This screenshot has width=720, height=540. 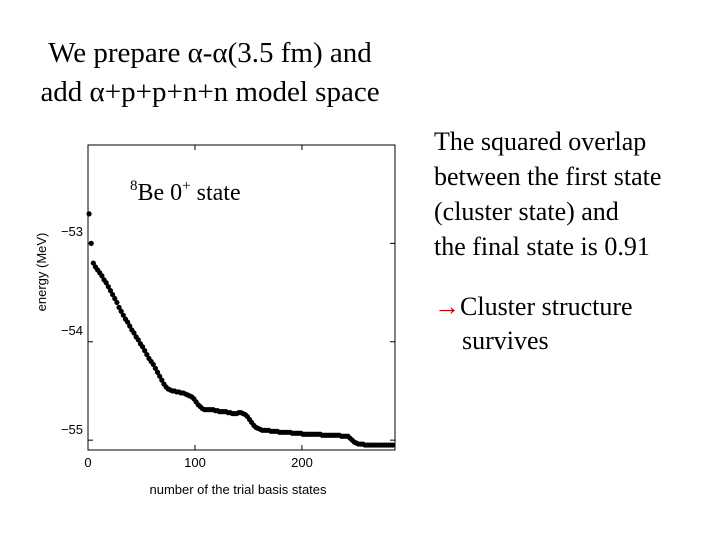 What do you see at coordinates (173, 193) in the screenshot?
I see `annotation-state: 0` at bounding box center [173, 193].